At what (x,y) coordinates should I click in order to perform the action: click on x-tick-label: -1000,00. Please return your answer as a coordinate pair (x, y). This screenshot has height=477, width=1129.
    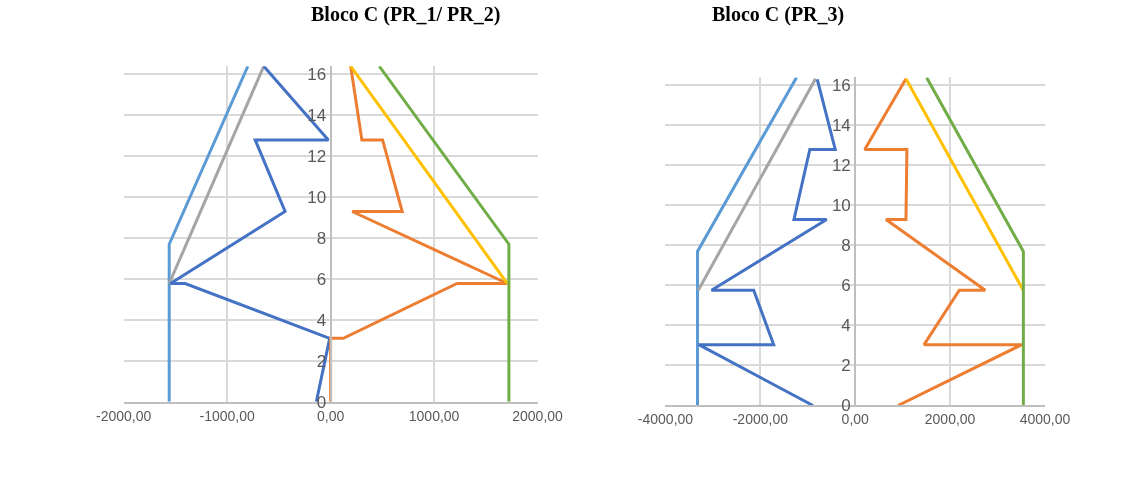
    Looking at the image, I should click on (227, 415).